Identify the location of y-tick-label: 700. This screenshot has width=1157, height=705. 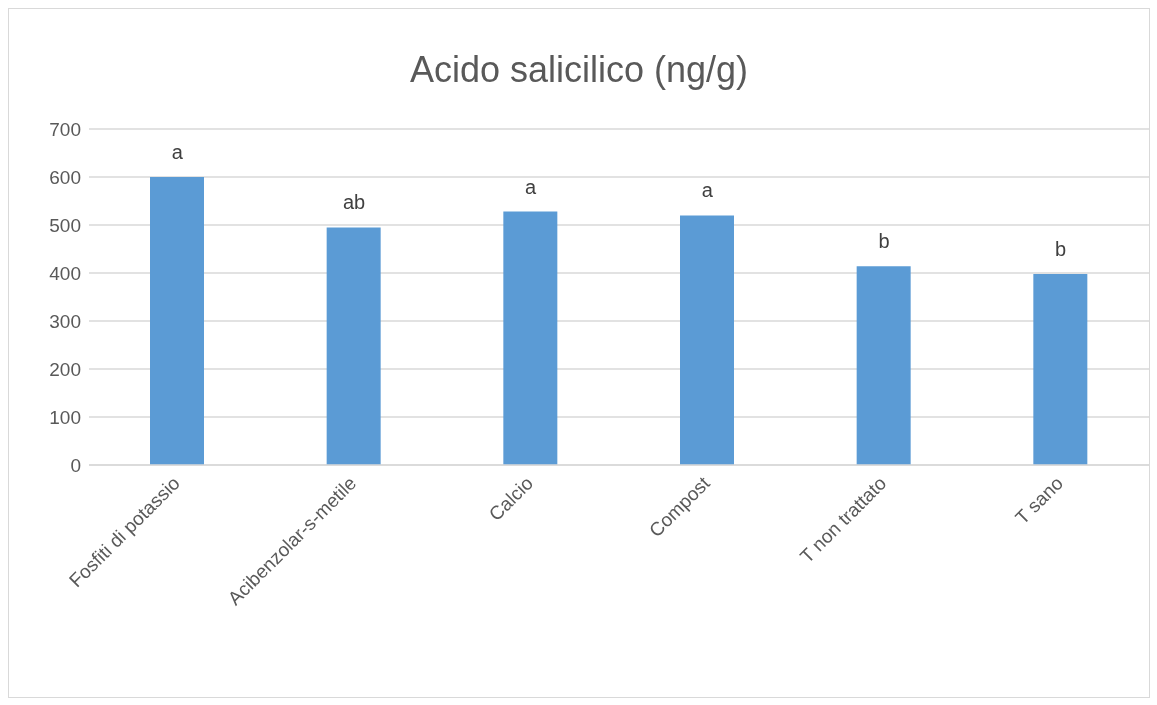
(65, 129).